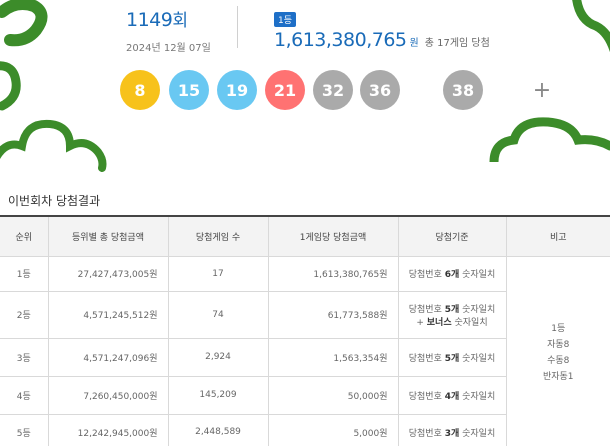  I want to click on game-count-cell: 2,448,589, so click(217, 430).